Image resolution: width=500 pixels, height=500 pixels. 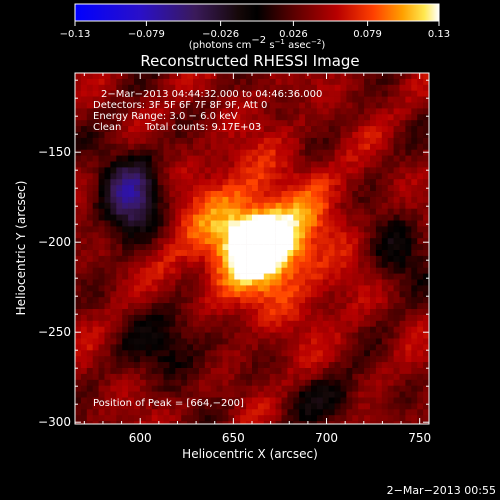 I want to click on x-axis-label: Heliocentric X (arcsec), so click(x=250, y=454).